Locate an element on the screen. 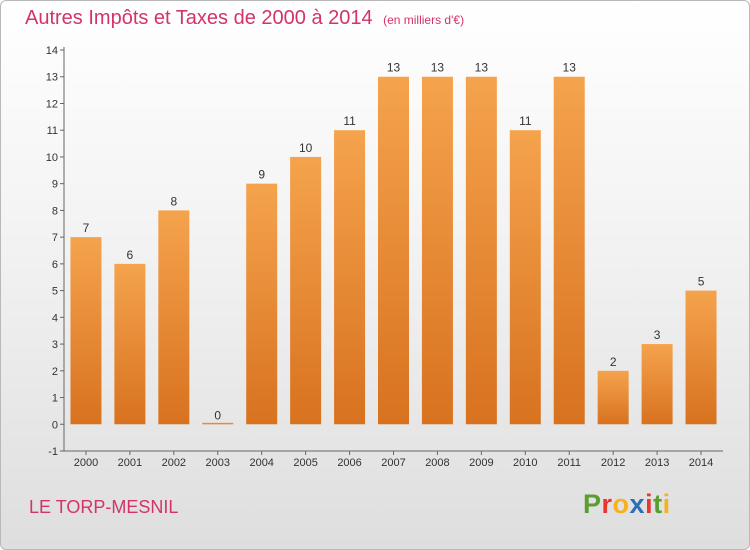  chart-unit-label: (en milliers d'€) is located at coordinates (424, 20).